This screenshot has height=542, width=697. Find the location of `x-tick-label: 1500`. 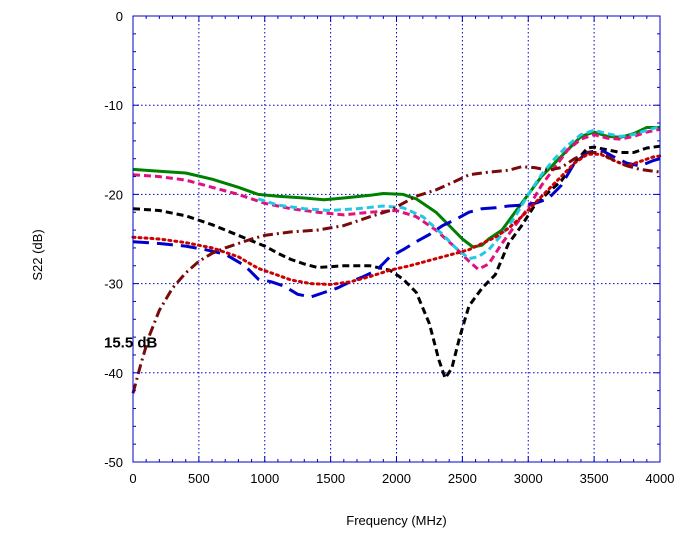

x-tick-label: 1500 is located at coordinates (330, 478).